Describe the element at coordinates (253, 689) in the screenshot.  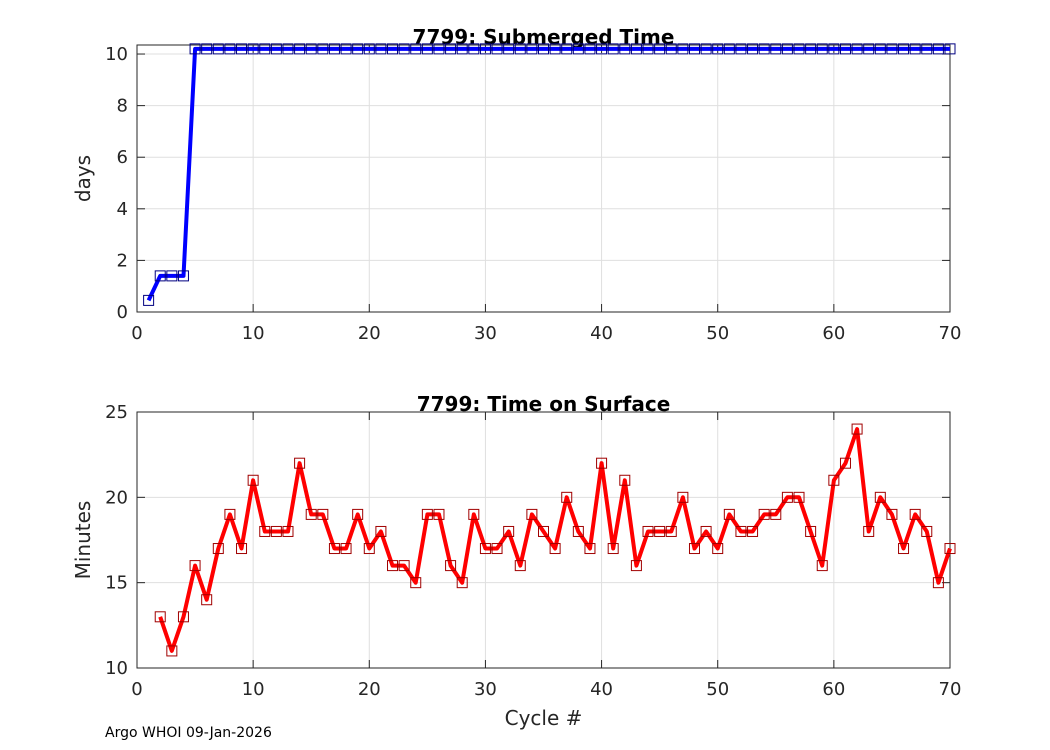
I see `x-tick-label: 10` at that location.